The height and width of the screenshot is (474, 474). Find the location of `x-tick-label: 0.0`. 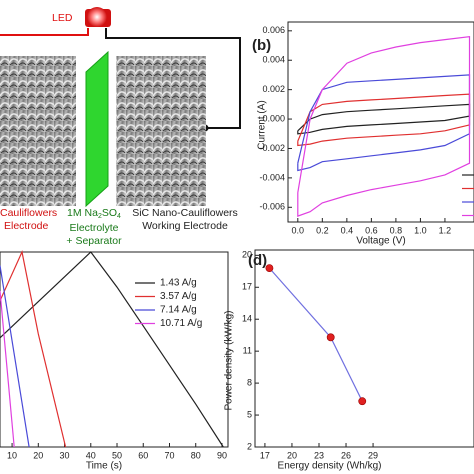

x-tick-label: 0.0 is located at coordinates (298, 230).